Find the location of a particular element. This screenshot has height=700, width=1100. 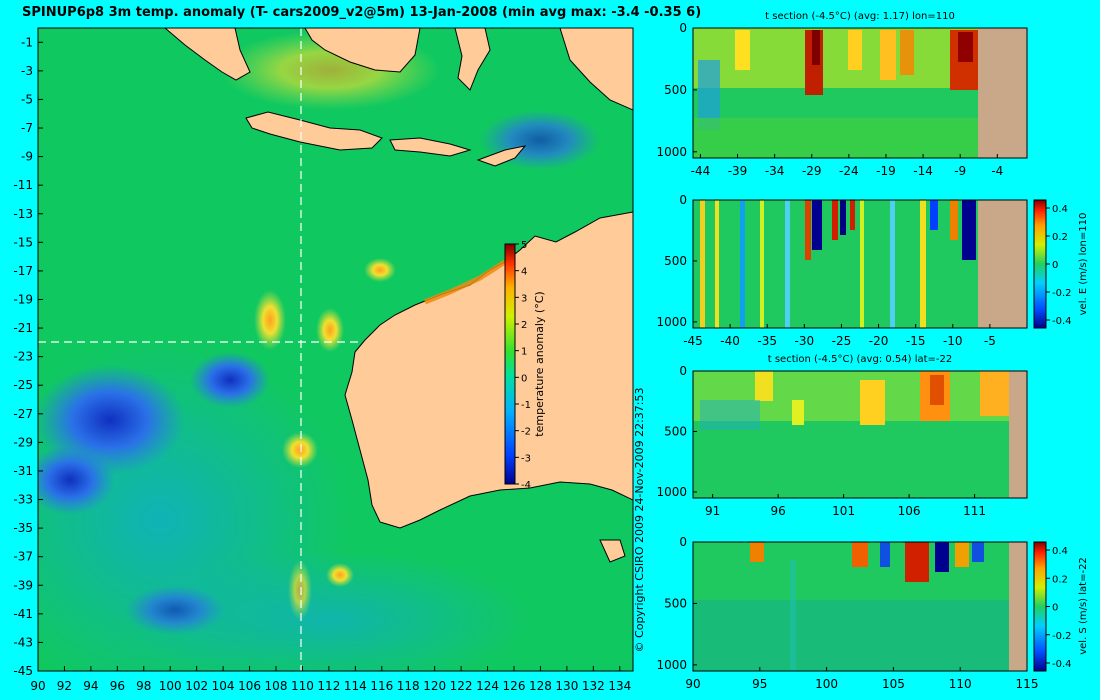

panel4-colorbar-label: vel. S (m/s) lat=-22 is located at coordinates (1083, 606).